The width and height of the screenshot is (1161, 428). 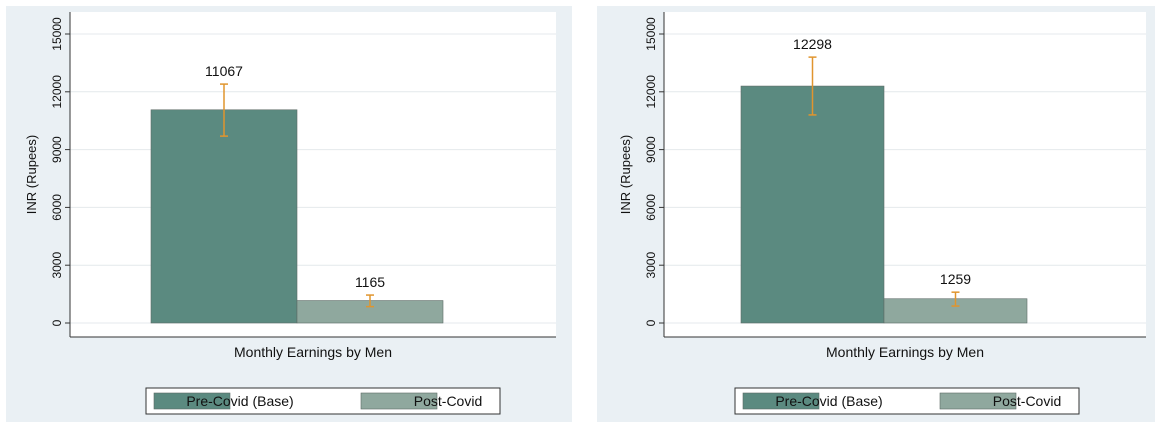 I want to click on data-label: 1165, so click(x=370, y=282).